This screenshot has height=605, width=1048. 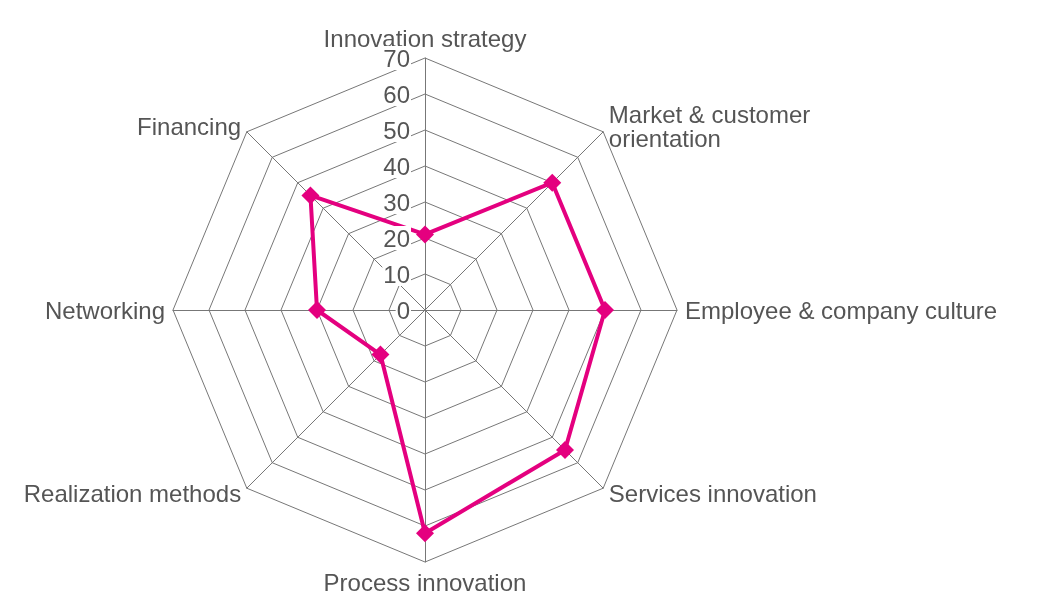 I want to click on y-tick-label: 40, so click(x=396, y=166).